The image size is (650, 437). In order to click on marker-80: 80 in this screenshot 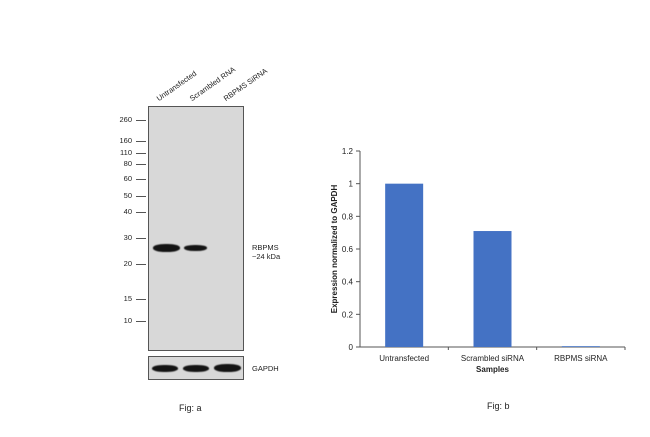, I will do `click(127, 163)`.